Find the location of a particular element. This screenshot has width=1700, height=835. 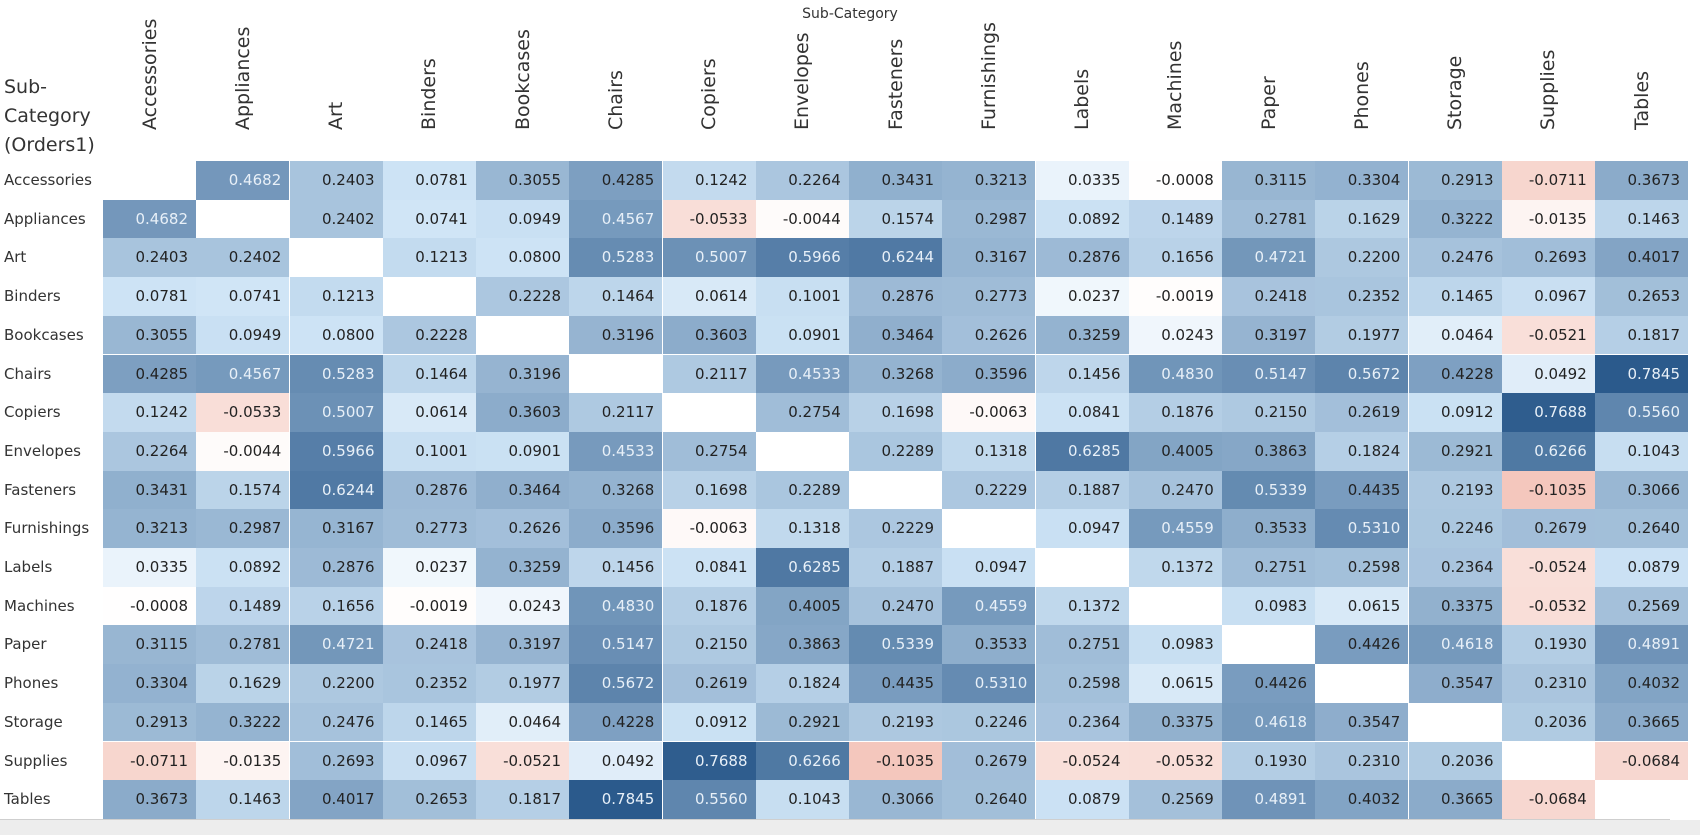

heatmap-cell: 0.1930 is located at coordinates (1268, 761).